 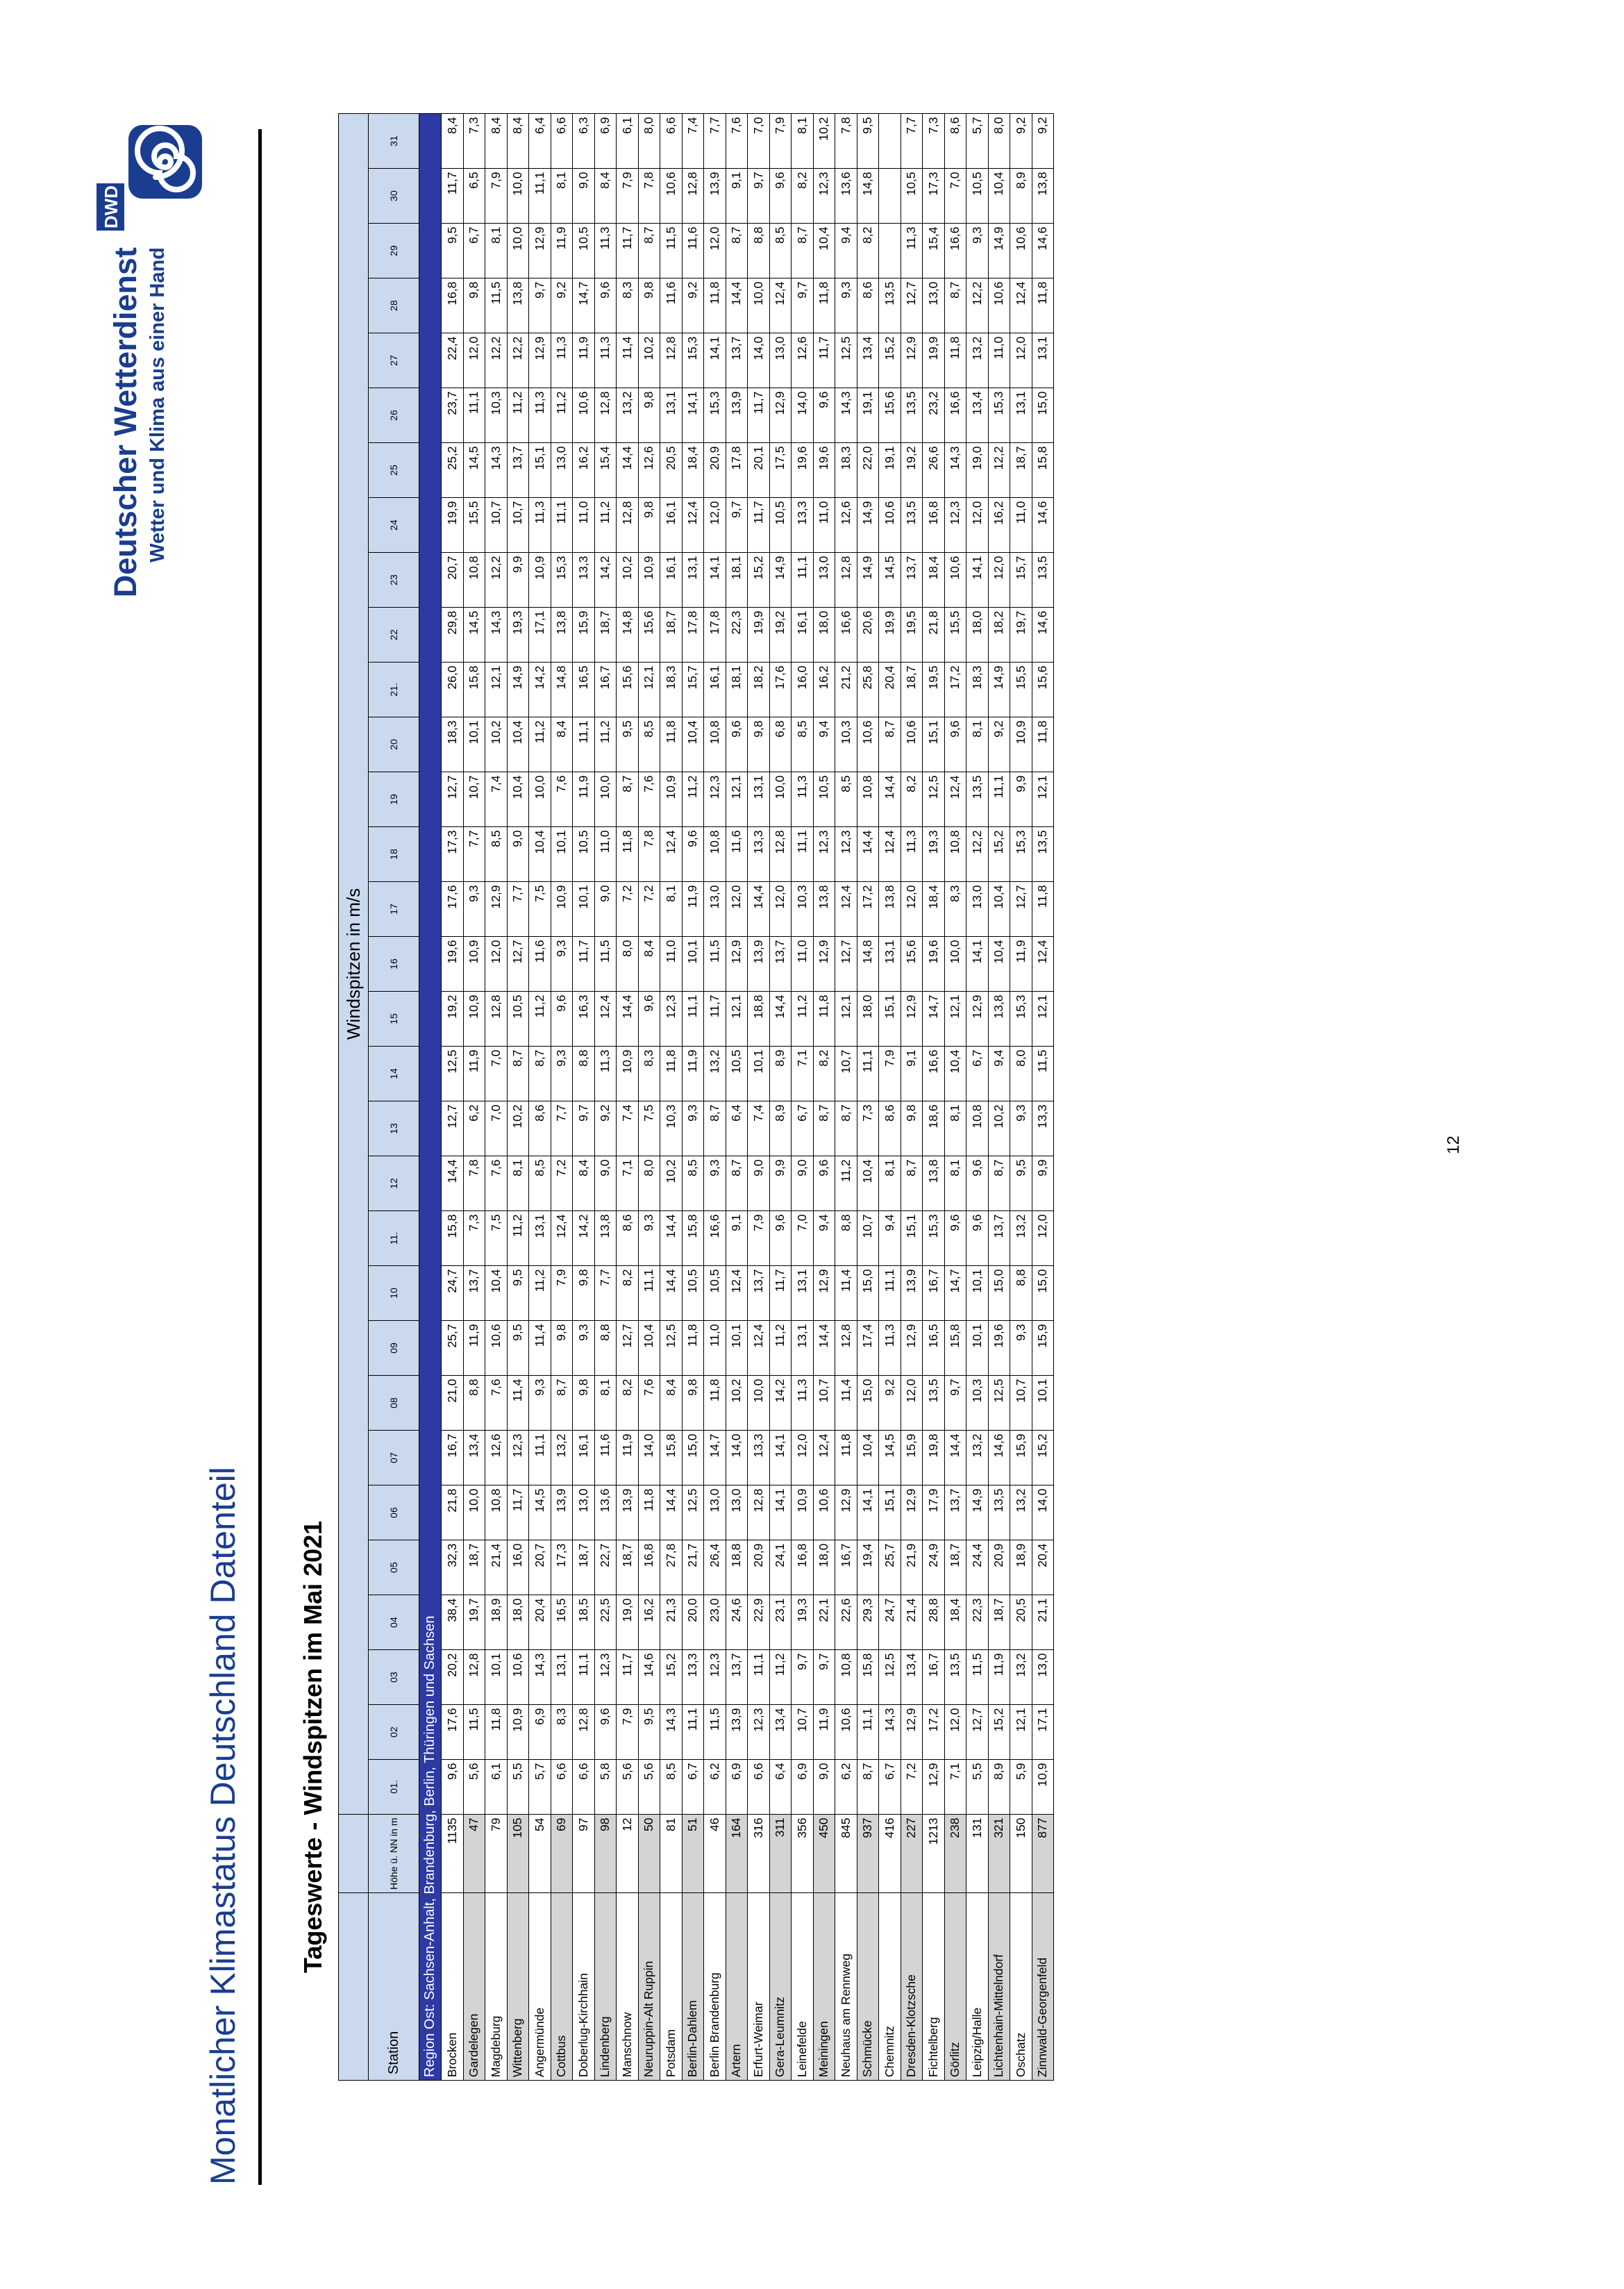 What do you see at coordinates (758, 909) in the screenshot?
I see `wind-gust-value: 14,4` at bounding box center [758, 909].